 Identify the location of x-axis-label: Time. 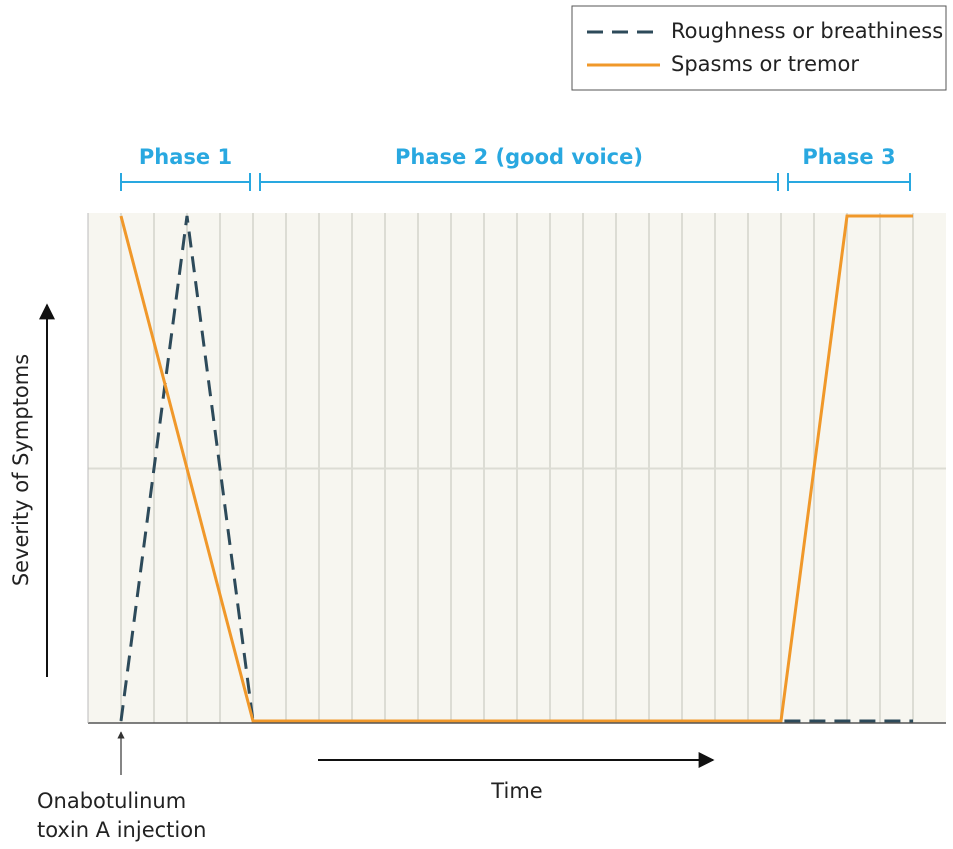
(516, 791).